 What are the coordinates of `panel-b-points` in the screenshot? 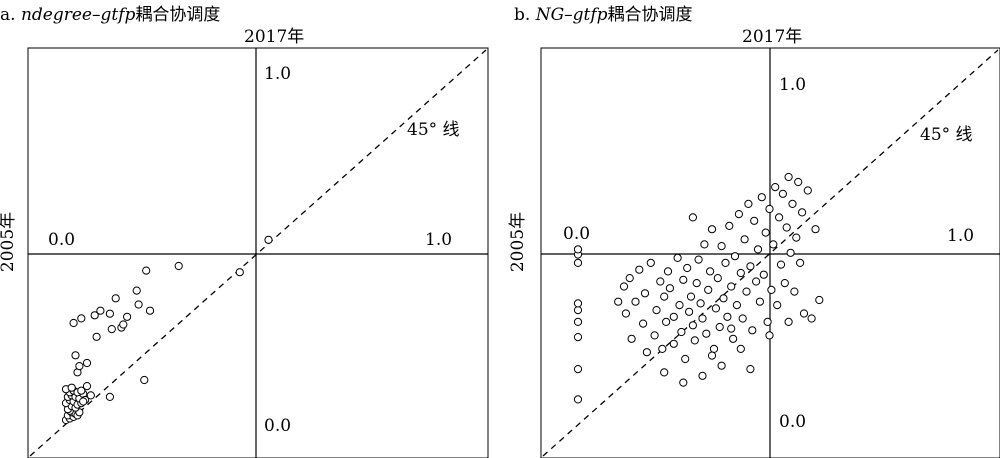 It's located at (698, 288).